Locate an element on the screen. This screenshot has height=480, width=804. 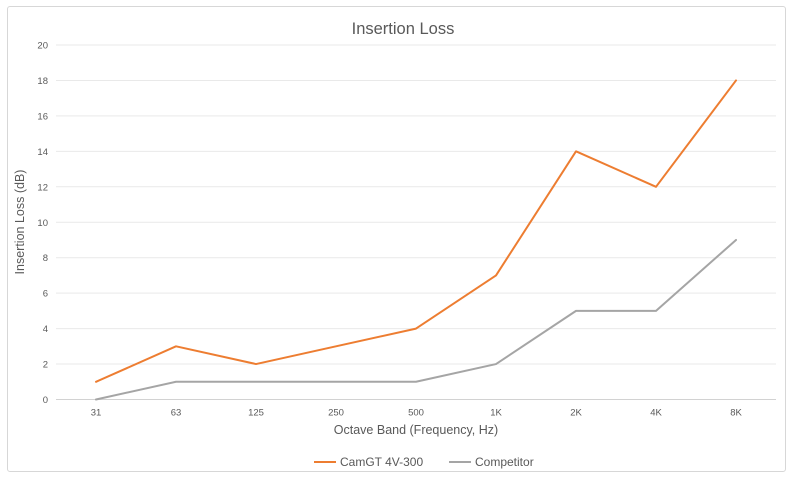
y-tick-label: 20 is located at coordinates (42, 46).